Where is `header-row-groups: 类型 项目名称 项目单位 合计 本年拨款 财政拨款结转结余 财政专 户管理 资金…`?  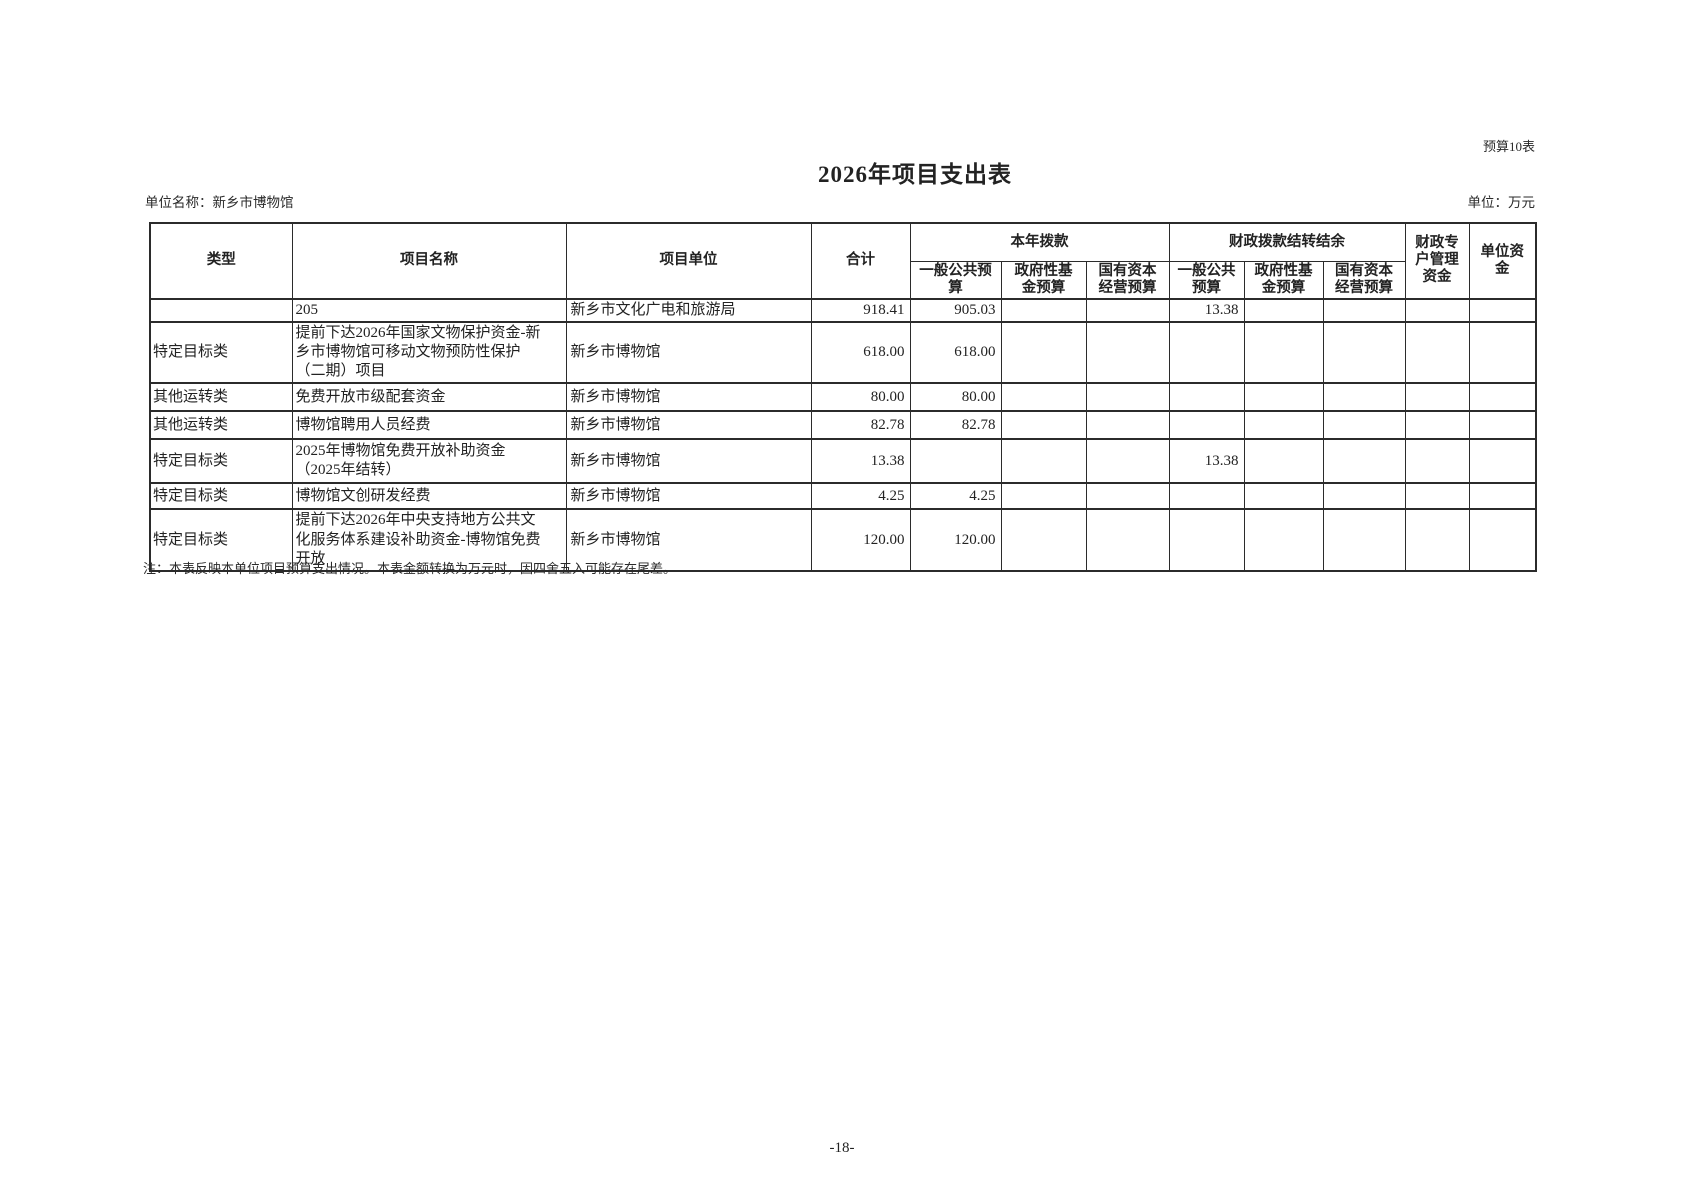 header-row-groups: 类型 项目名称 项目单位 合计 本年拨款 财政拨款结转结余 财政专 户管理 资金… is located at coordinates (843, 261).